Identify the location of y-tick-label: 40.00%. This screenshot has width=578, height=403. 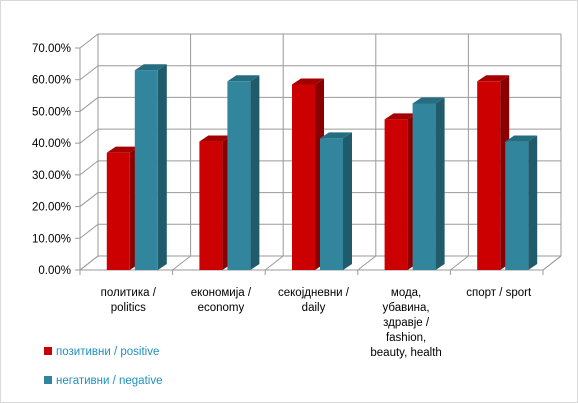
(51, 144).